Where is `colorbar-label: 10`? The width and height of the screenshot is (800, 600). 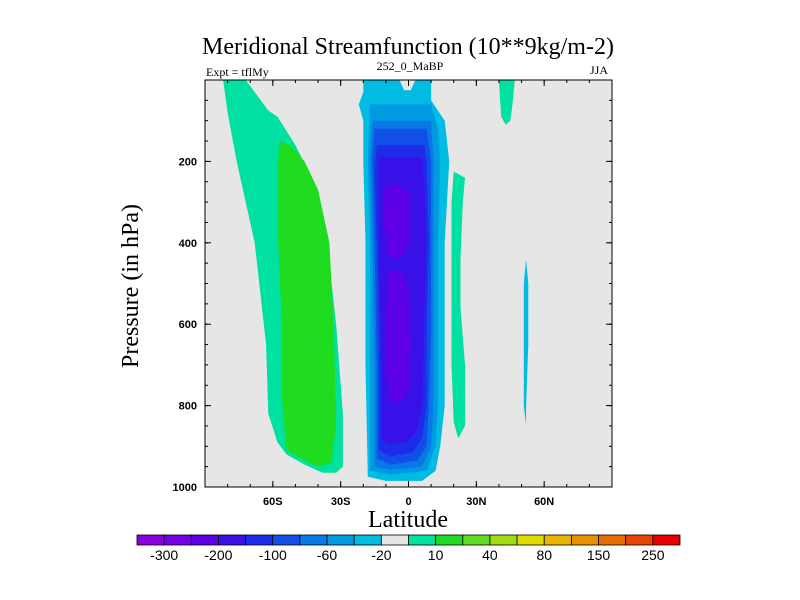
colorbar-label: 10 is located at coordinates (436, 555).